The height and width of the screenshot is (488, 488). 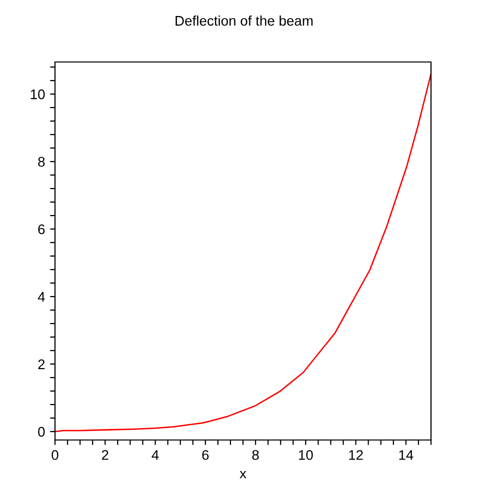 What do you see at coordinates (41, 431) in the screenshot?
I see `y-tick-label: 0` at bounding box center [41, 431].